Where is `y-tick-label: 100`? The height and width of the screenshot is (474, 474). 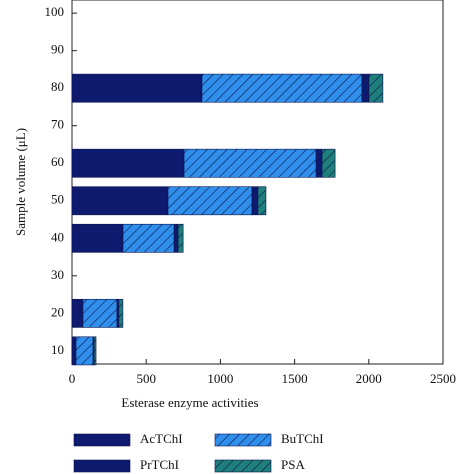 y-tick-label: 100 is located at coordinates (55, 11).